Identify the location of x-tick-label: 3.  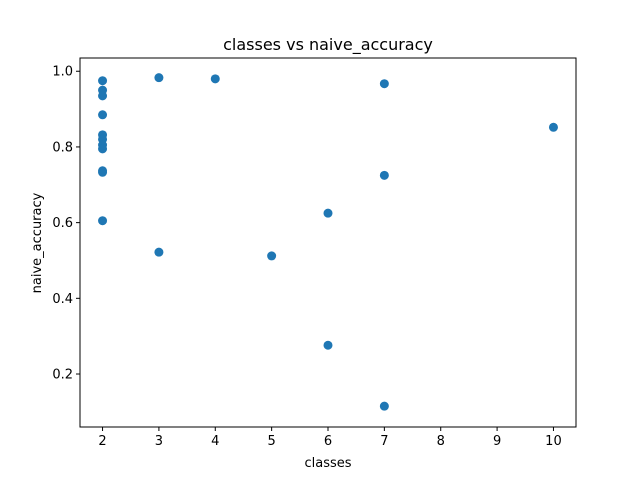
(159, 441).